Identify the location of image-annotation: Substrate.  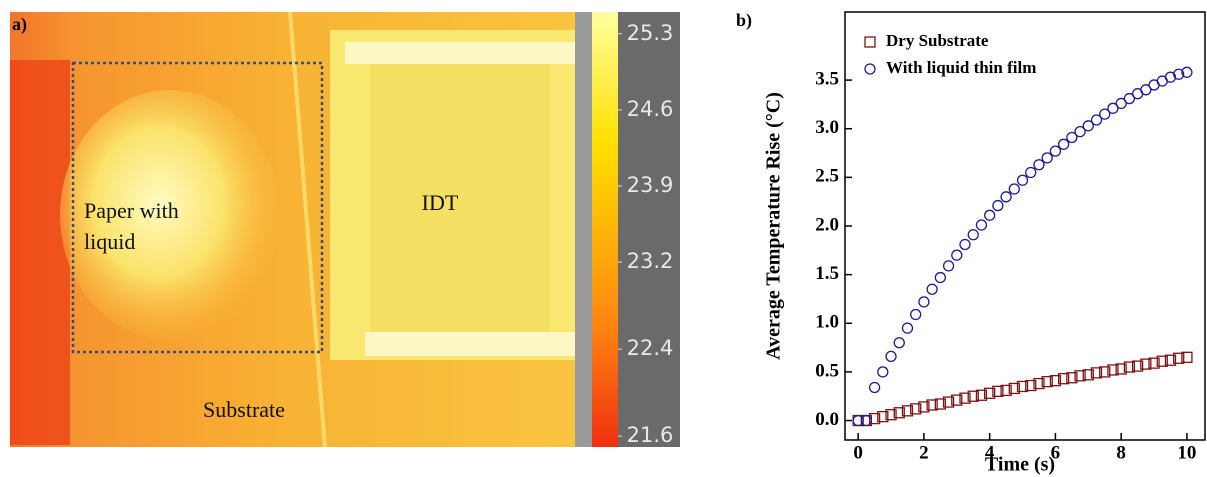
(244, 409).